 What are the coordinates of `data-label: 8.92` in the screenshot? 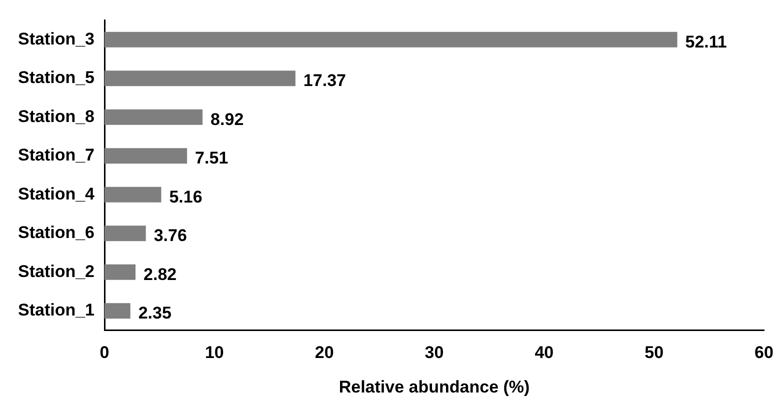 It's located at (227, 119).